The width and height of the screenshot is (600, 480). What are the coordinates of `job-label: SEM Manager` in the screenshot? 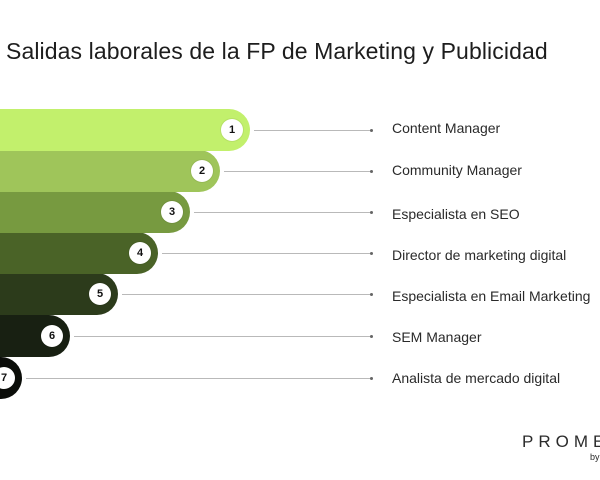 It's located at (437, 337).